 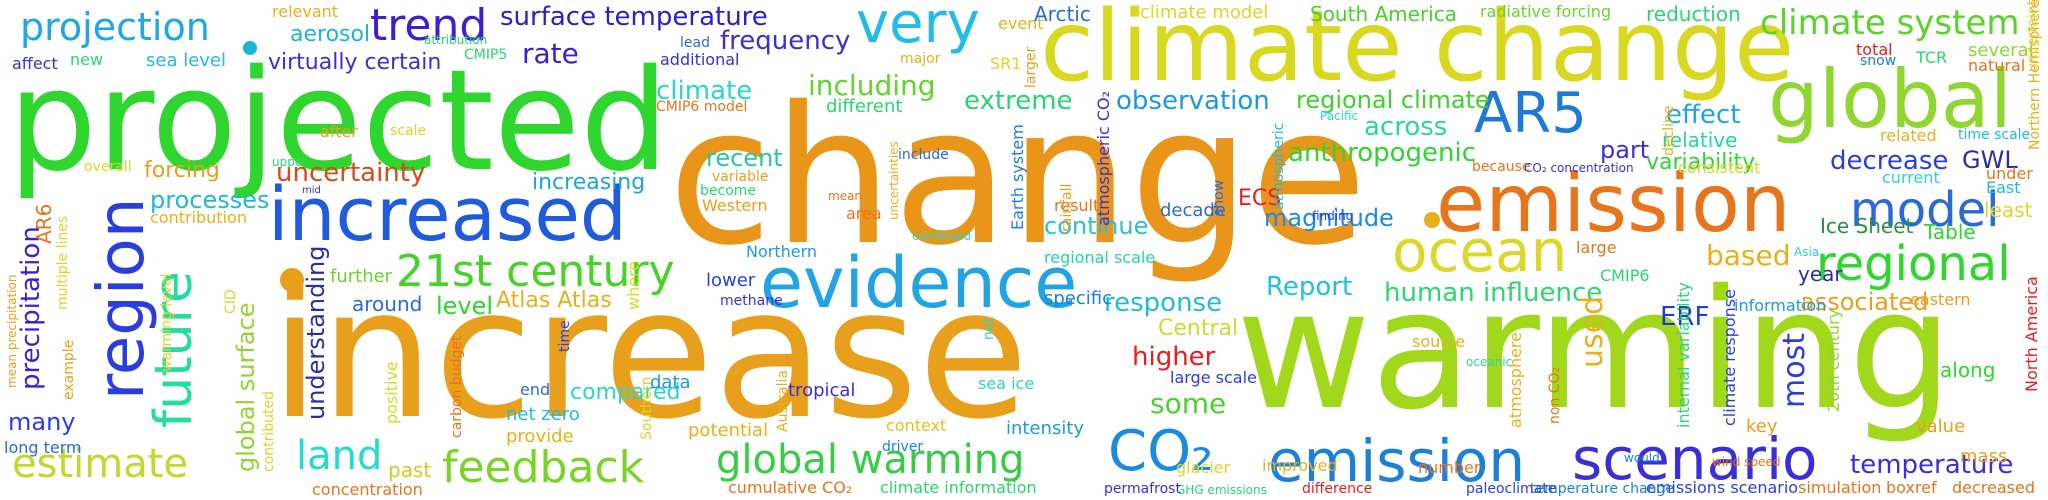 What do you see at coordinates (1193, 101) in the screenshot?
I see `word-33: observation` at bounding box center [1193, 101].